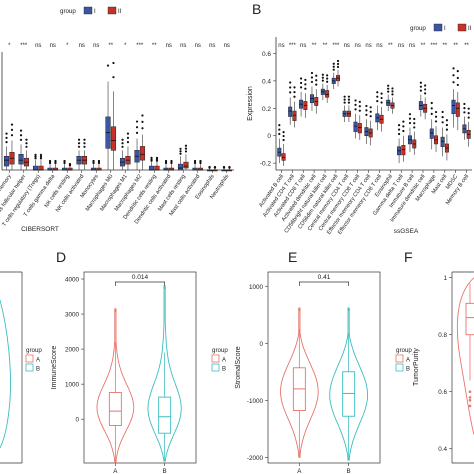 The width and height of the screenshot is (474, 474). Describe the element at coordinates (349, 394) in the screenshot. I see `box-b` at that location.